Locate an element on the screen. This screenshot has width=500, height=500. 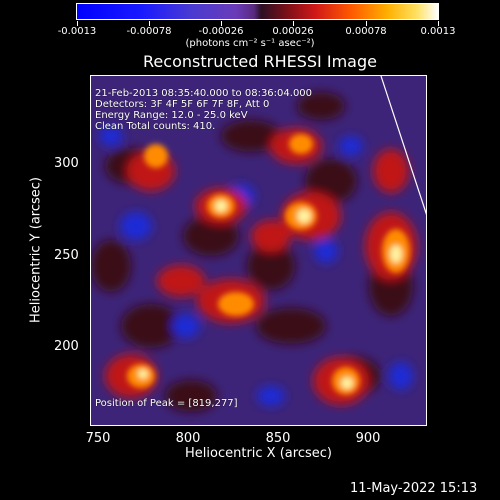
colorbar-tick-label: -0.0013 is located at coordinates (77, 31).